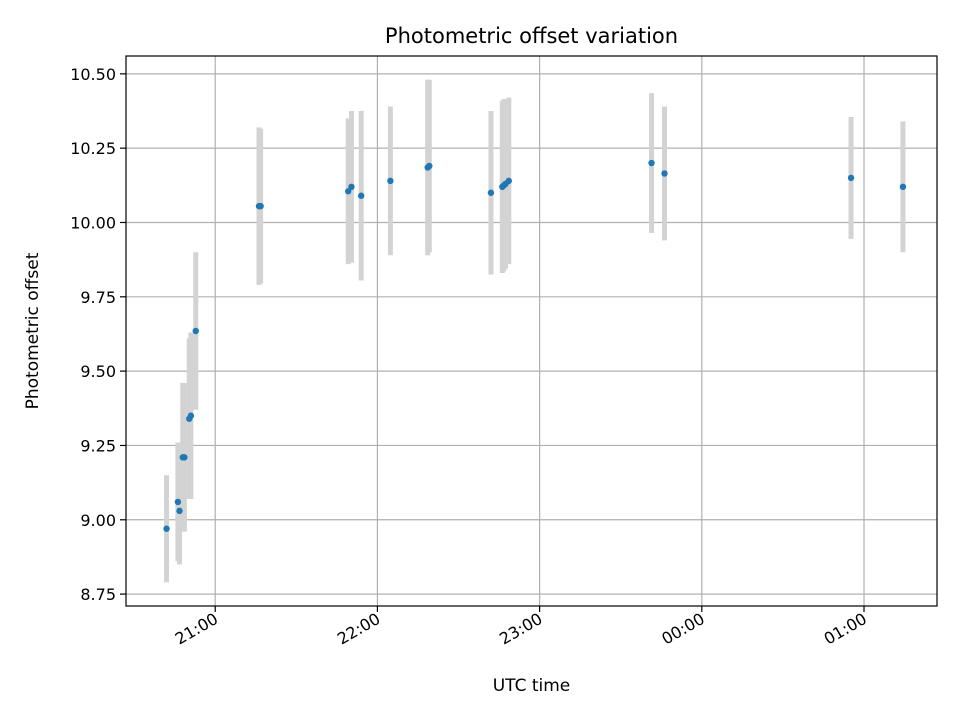 The height and width of the screenshot is (720, 960). I want to click on y-tick-label: 9.75, so click(98, 297).